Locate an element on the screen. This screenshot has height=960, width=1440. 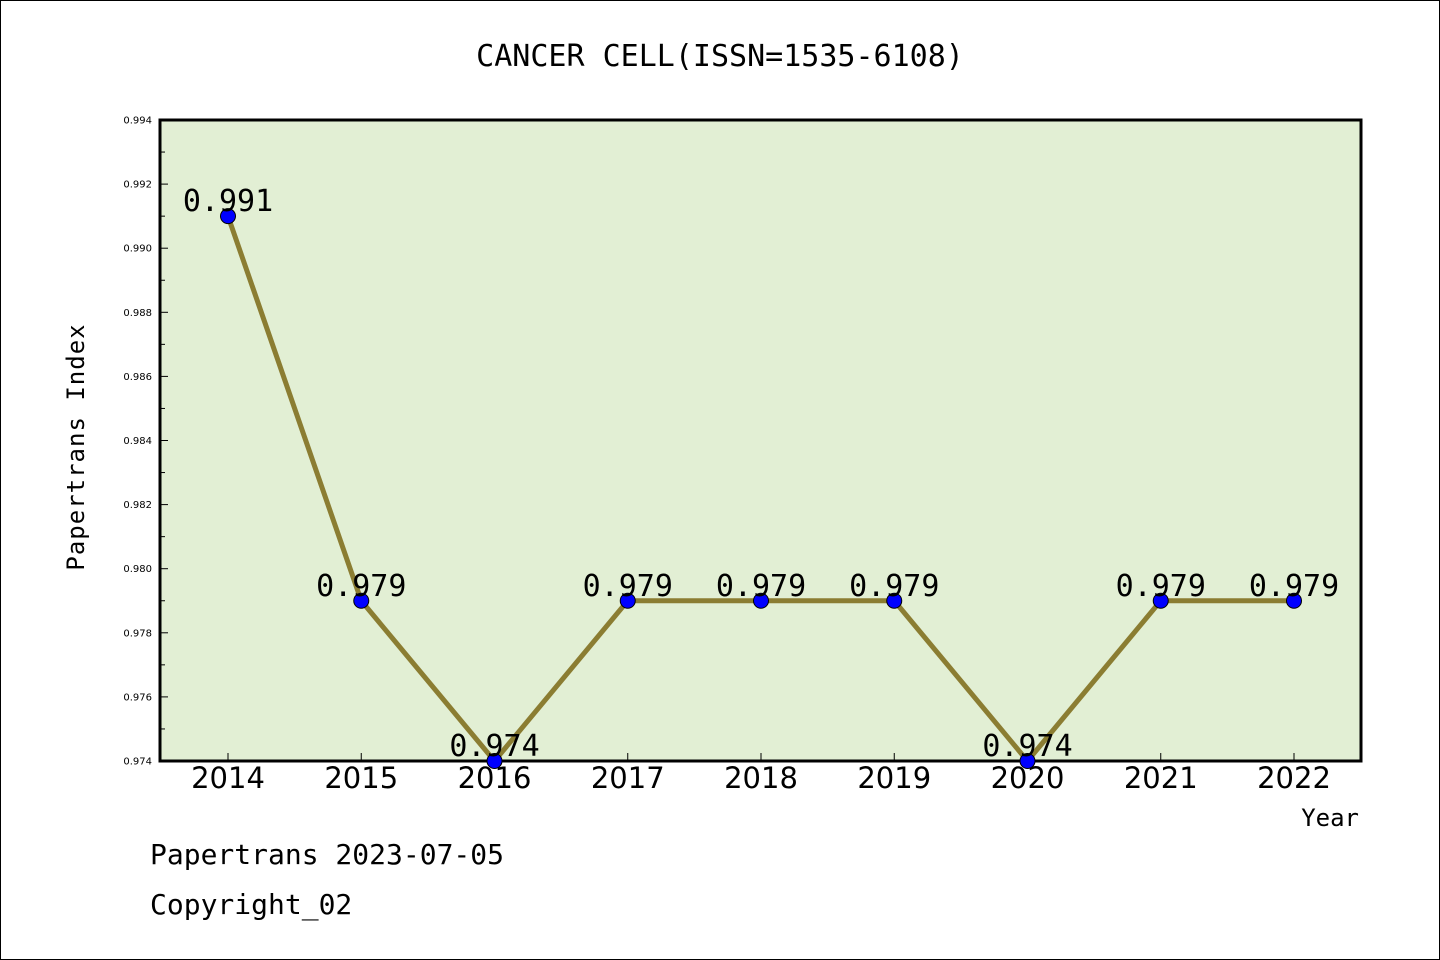
y-tick-label: 0.974 is located at coordinates (137, 762).